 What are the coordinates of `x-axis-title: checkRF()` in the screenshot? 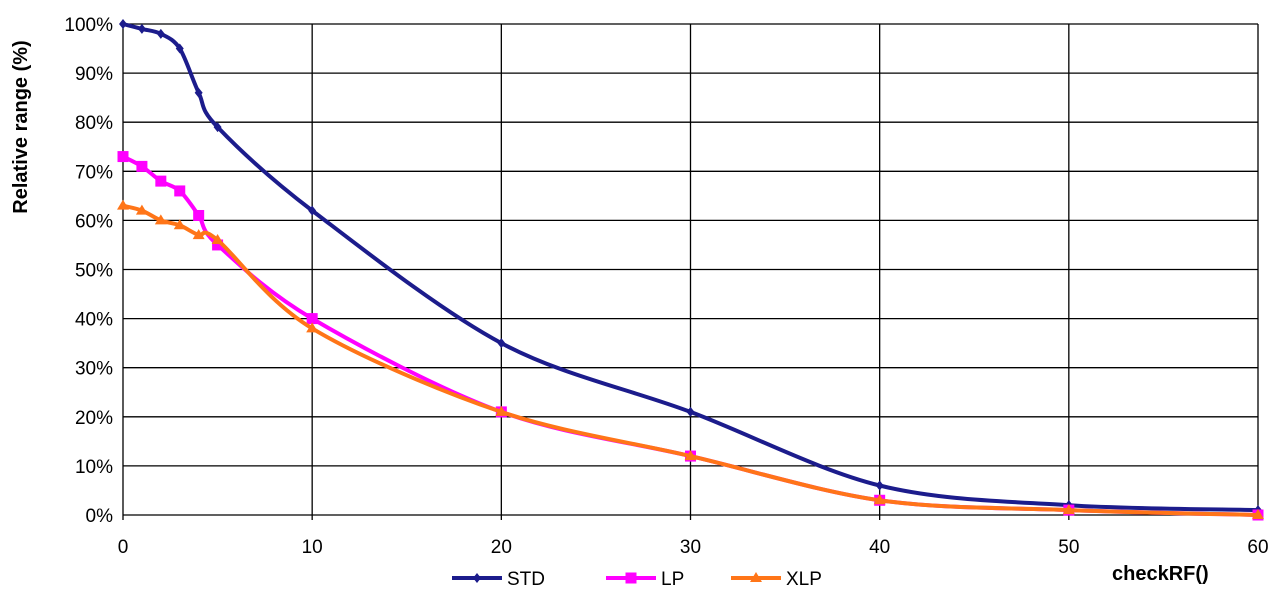 It's located at (1160, 574).